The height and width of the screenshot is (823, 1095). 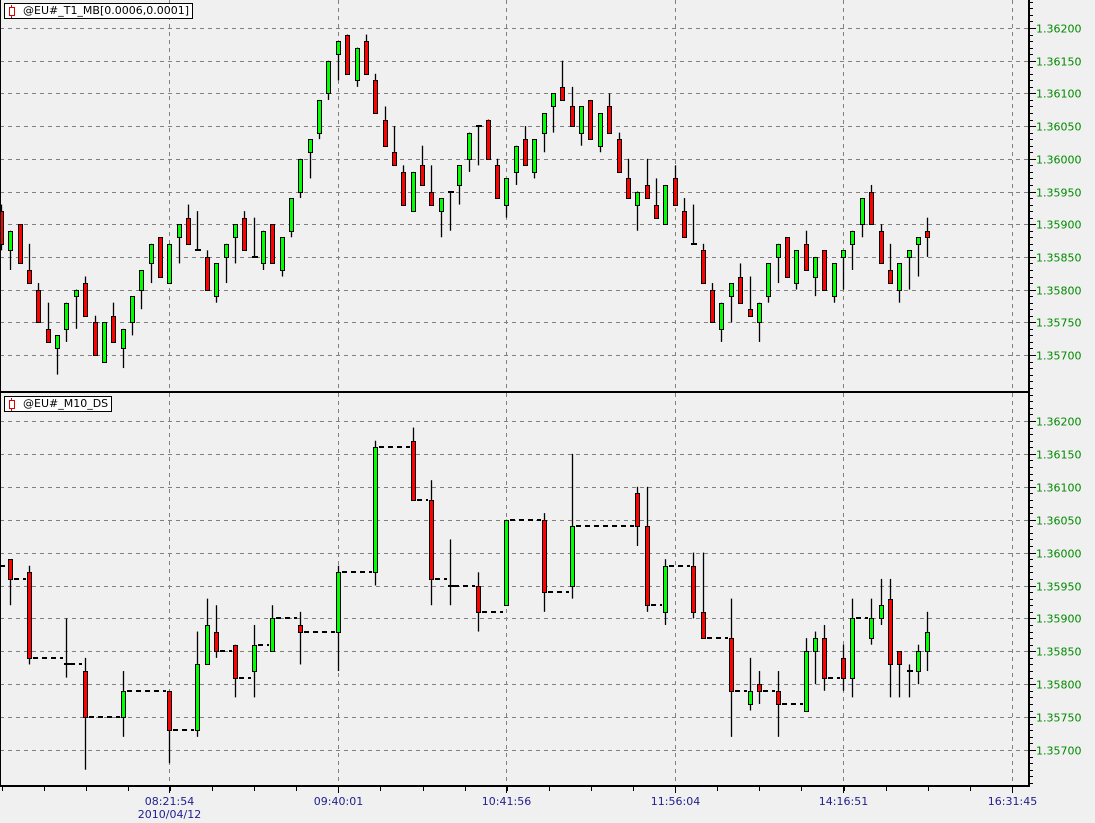 I want to click on time-label: 11:56:04, so click(x=675, y=801).